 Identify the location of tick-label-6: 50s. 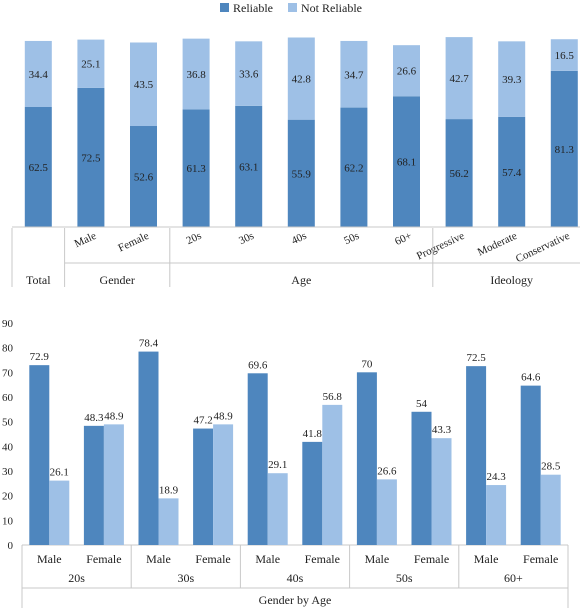
(351, 238).